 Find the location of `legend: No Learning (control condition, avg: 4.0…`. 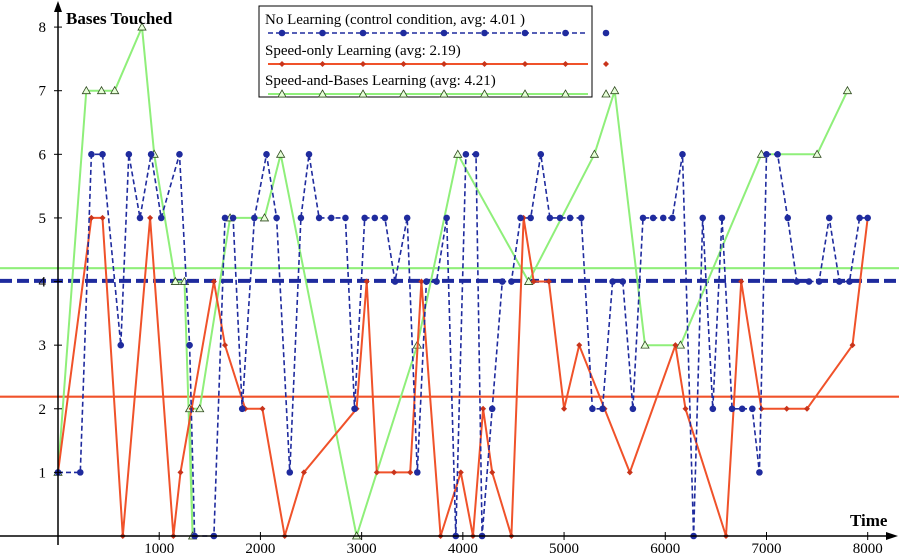

legend: No Learning (control condition, avg: 4.0… is located at coordinates (434, 51).